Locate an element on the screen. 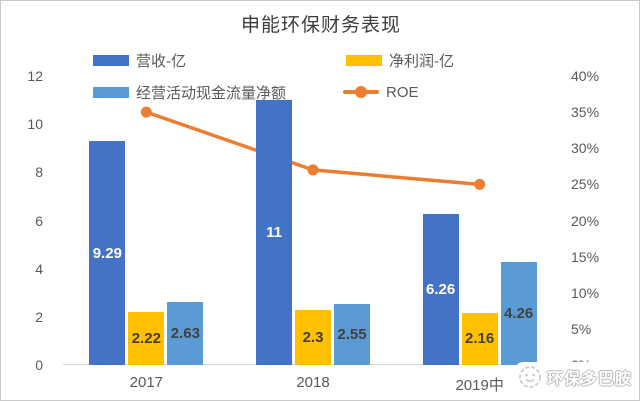 The width and height of the screenshot is (640, 401). watermark: 环保多巴胺 is located at coordinates (575, 377).